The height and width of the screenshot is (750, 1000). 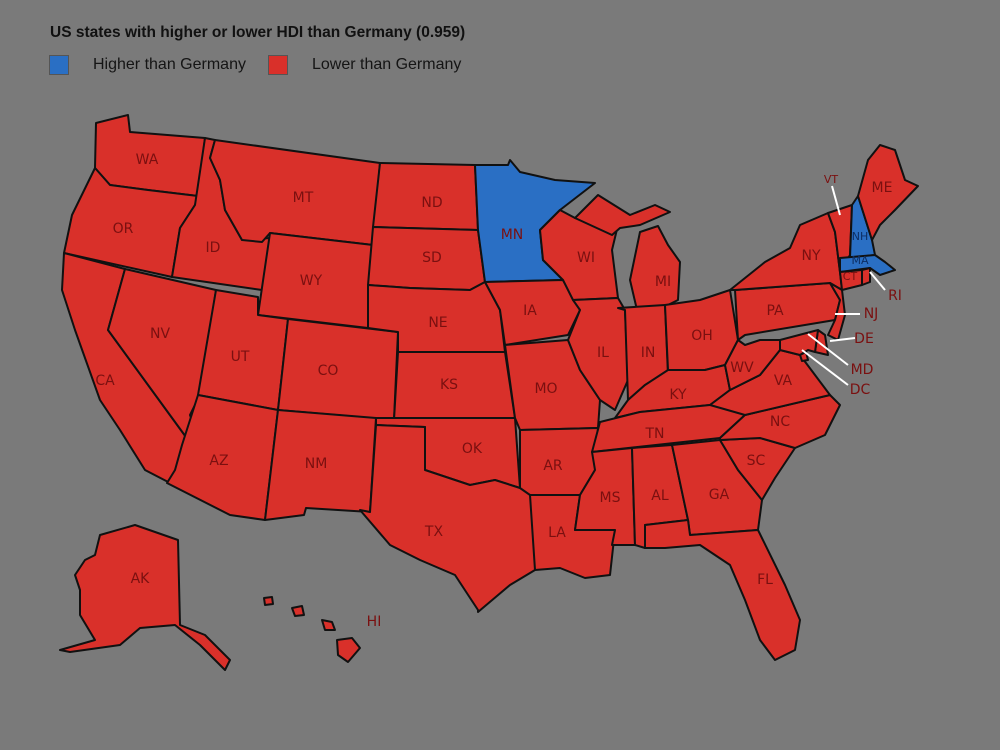 I want to click on state-MI-UP, so click(x=622, y=215).